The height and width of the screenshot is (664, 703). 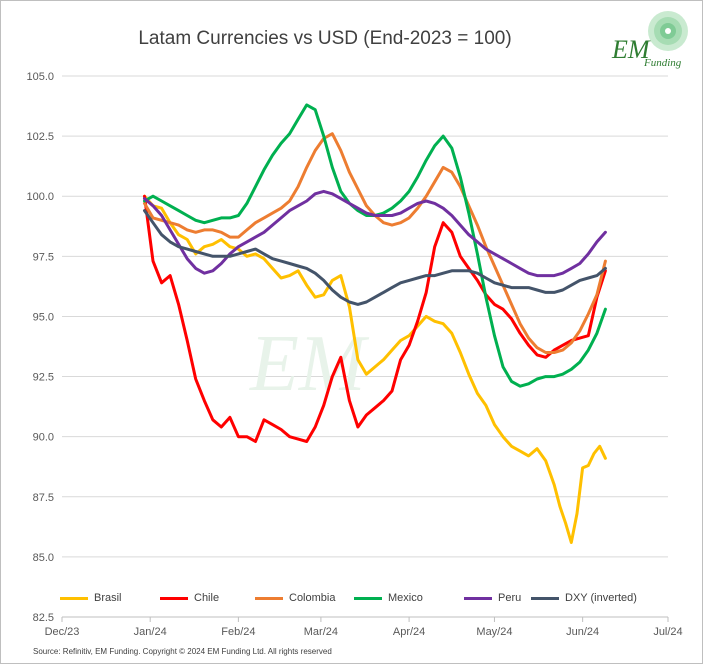 What do you see at coordinates (601, 598) in the screenshot?
I see `legend-label: DXY (inverted)` at bounding box center [601, 598].